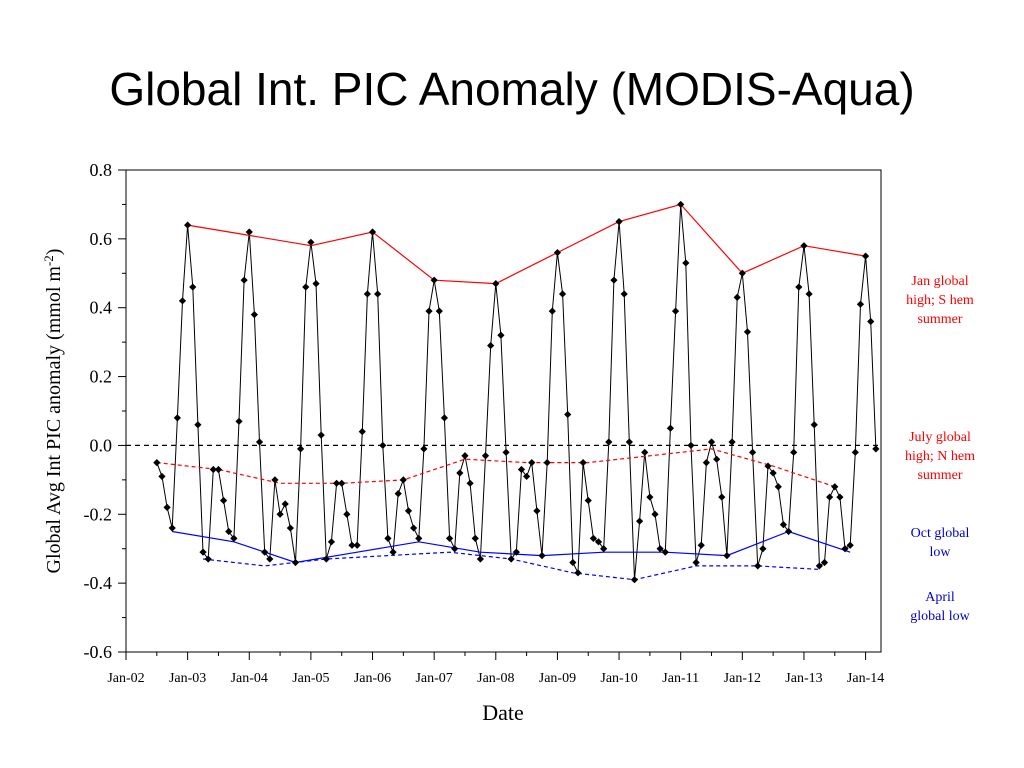 This screenshot has width=1024, height=768. What do you see at coordinates (372, 678) in the screenshot?
I see `x-tick-label: Jan-06` at bounding box center [372, 678].